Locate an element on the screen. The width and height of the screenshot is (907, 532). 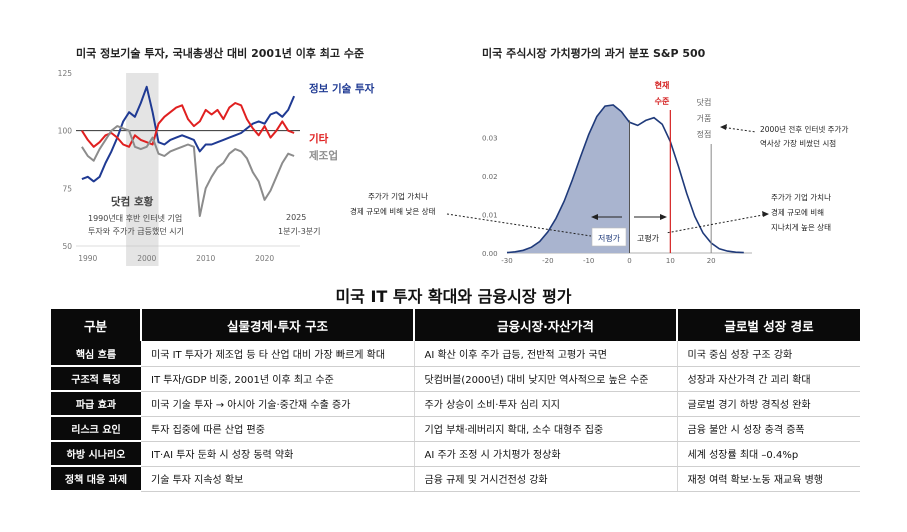
table-cell: 성장과 자산가격 간 괴리 확대 is located at coordinates (768, 379).